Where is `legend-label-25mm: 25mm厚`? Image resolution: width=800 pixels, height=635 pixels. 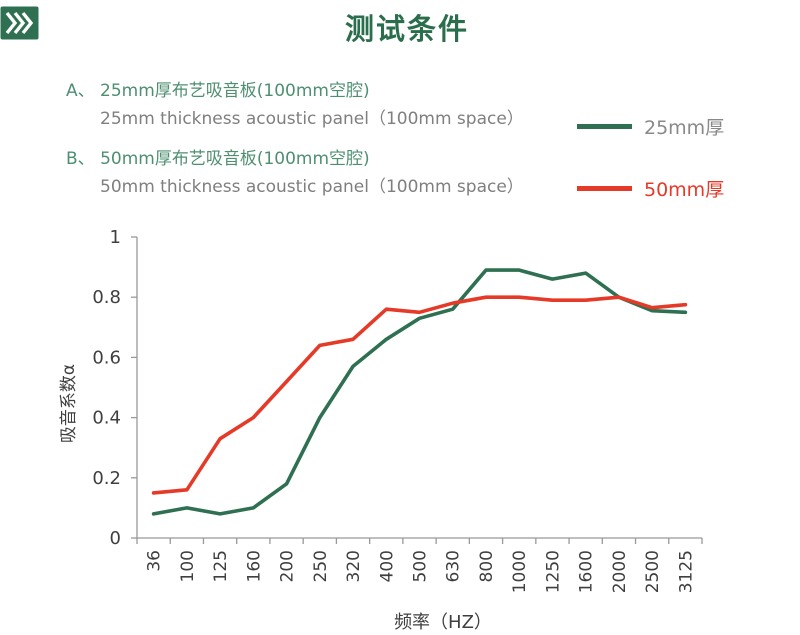
legend-label-25mm: 25mm厚 is located at coordinates (684, 128).